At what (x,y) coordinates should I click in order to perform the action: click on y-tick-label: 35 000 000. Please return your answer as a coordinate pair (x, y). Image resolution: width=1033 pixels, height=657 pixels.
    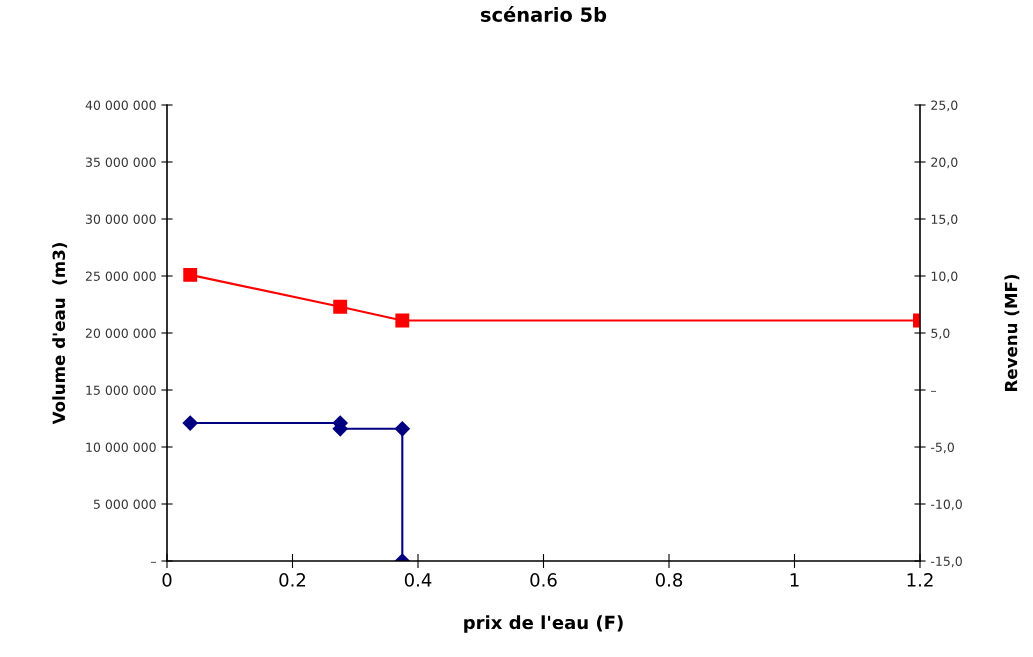
    Looking at the image, I should click on (120, 162).